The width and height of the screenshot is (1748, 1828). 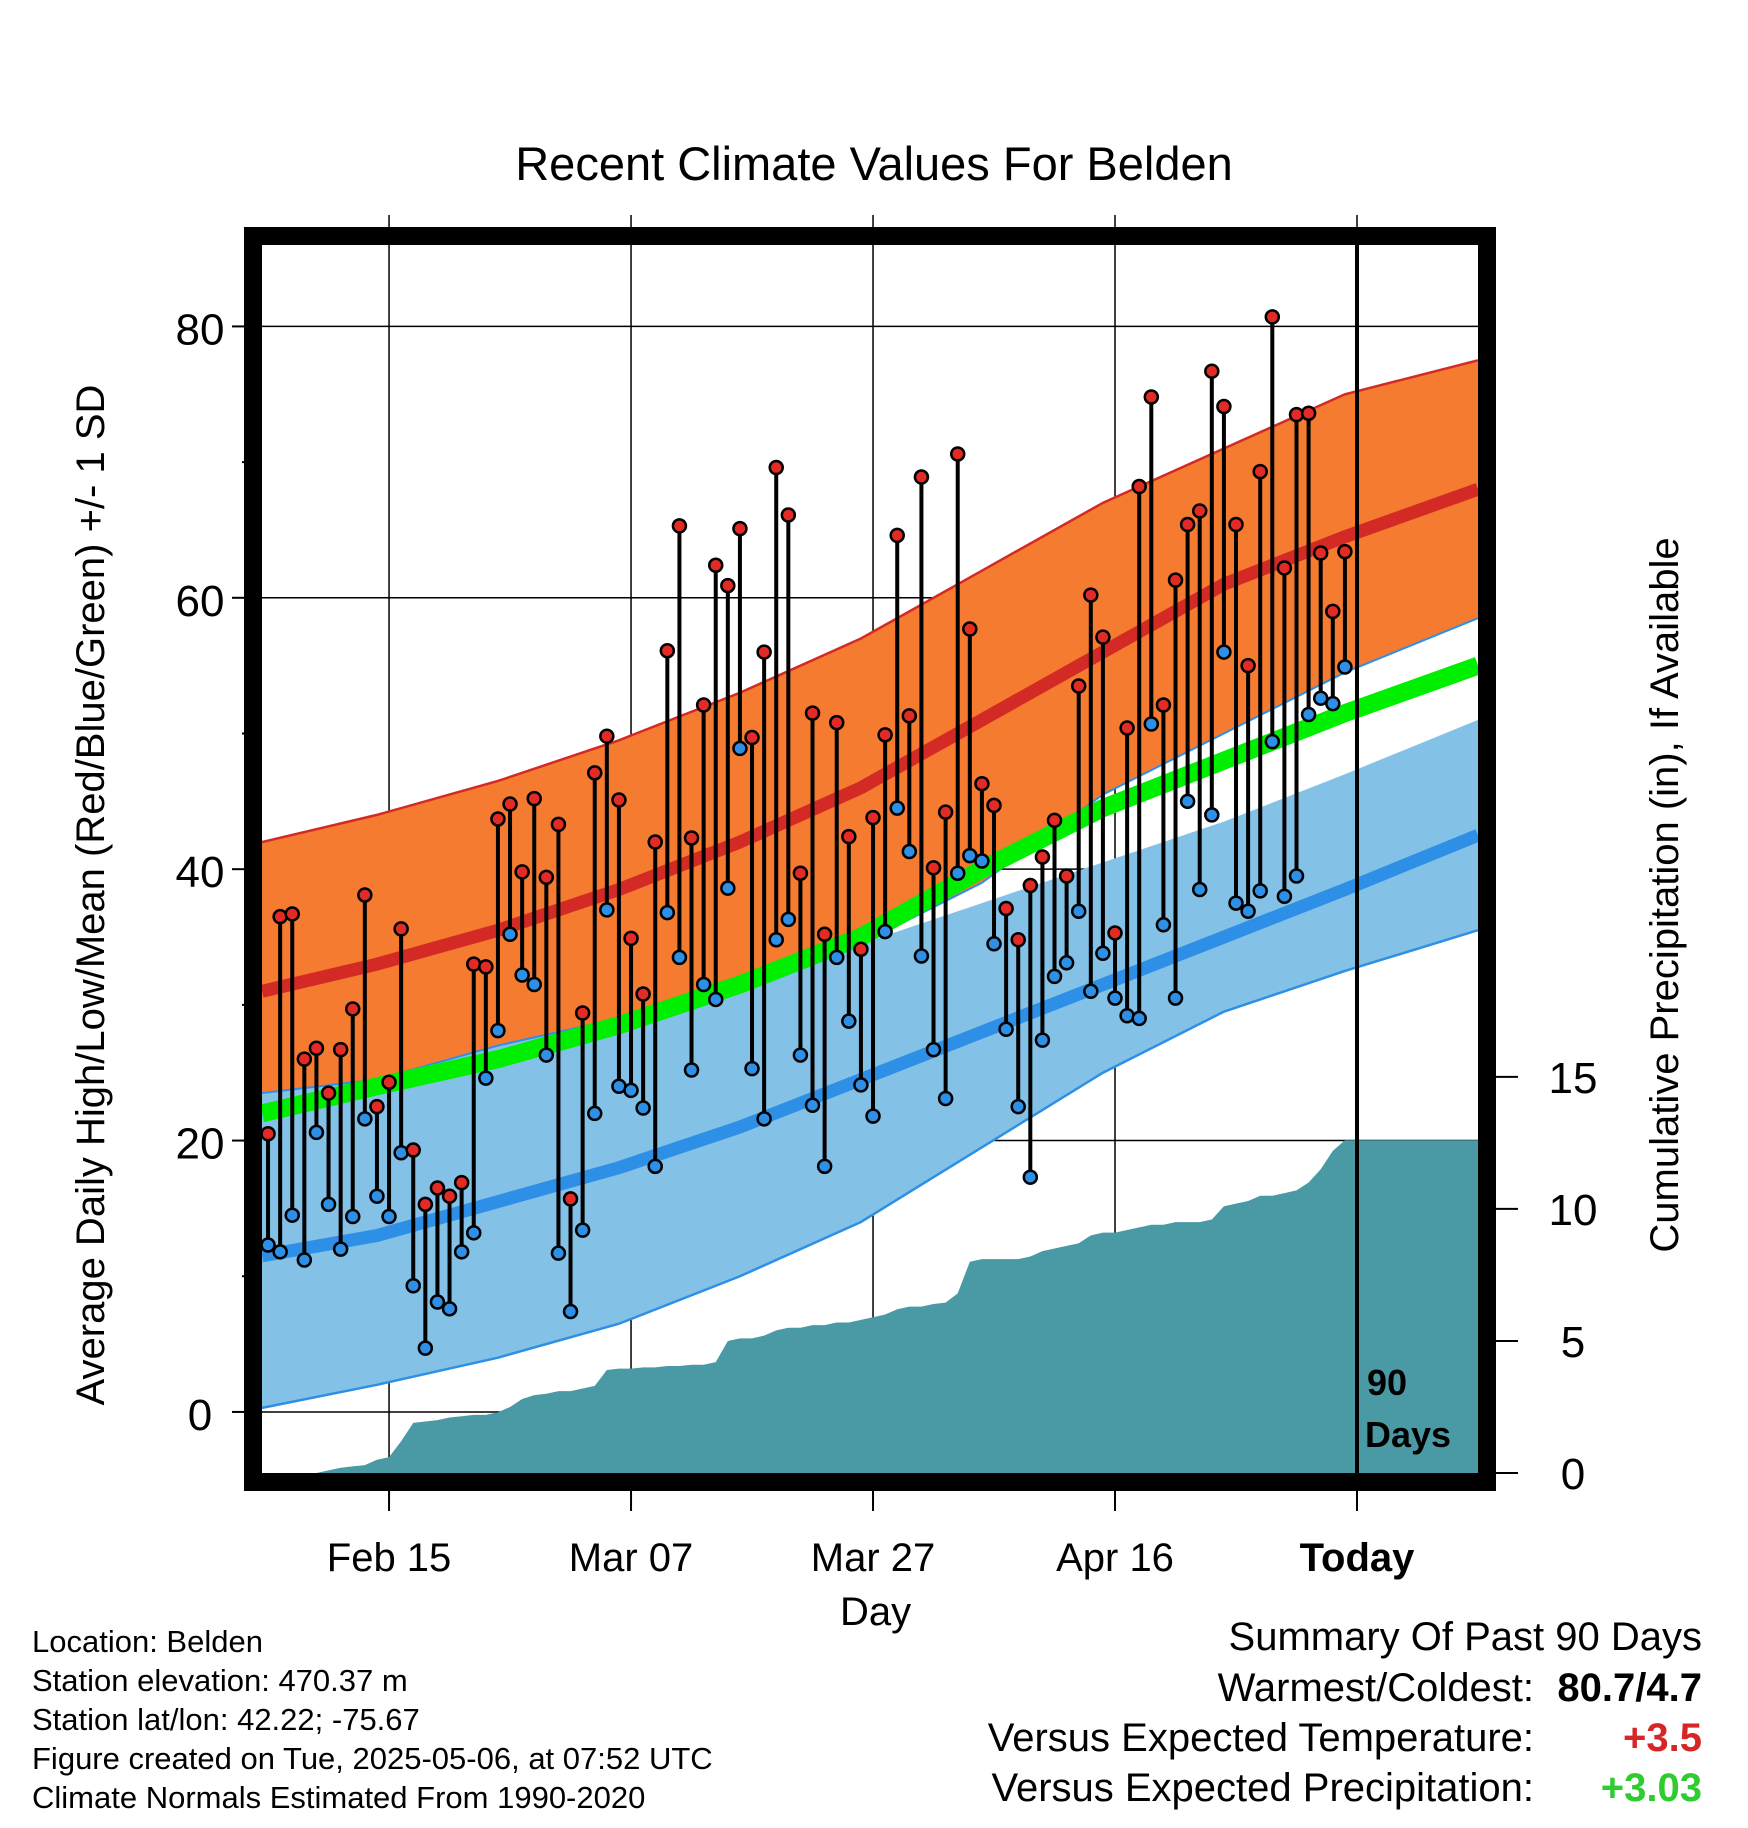 What do you see at coordinates (1408, 1434) in the screenshot?
I see `today-label-days: Days` at bounding box center [1408, 1434].